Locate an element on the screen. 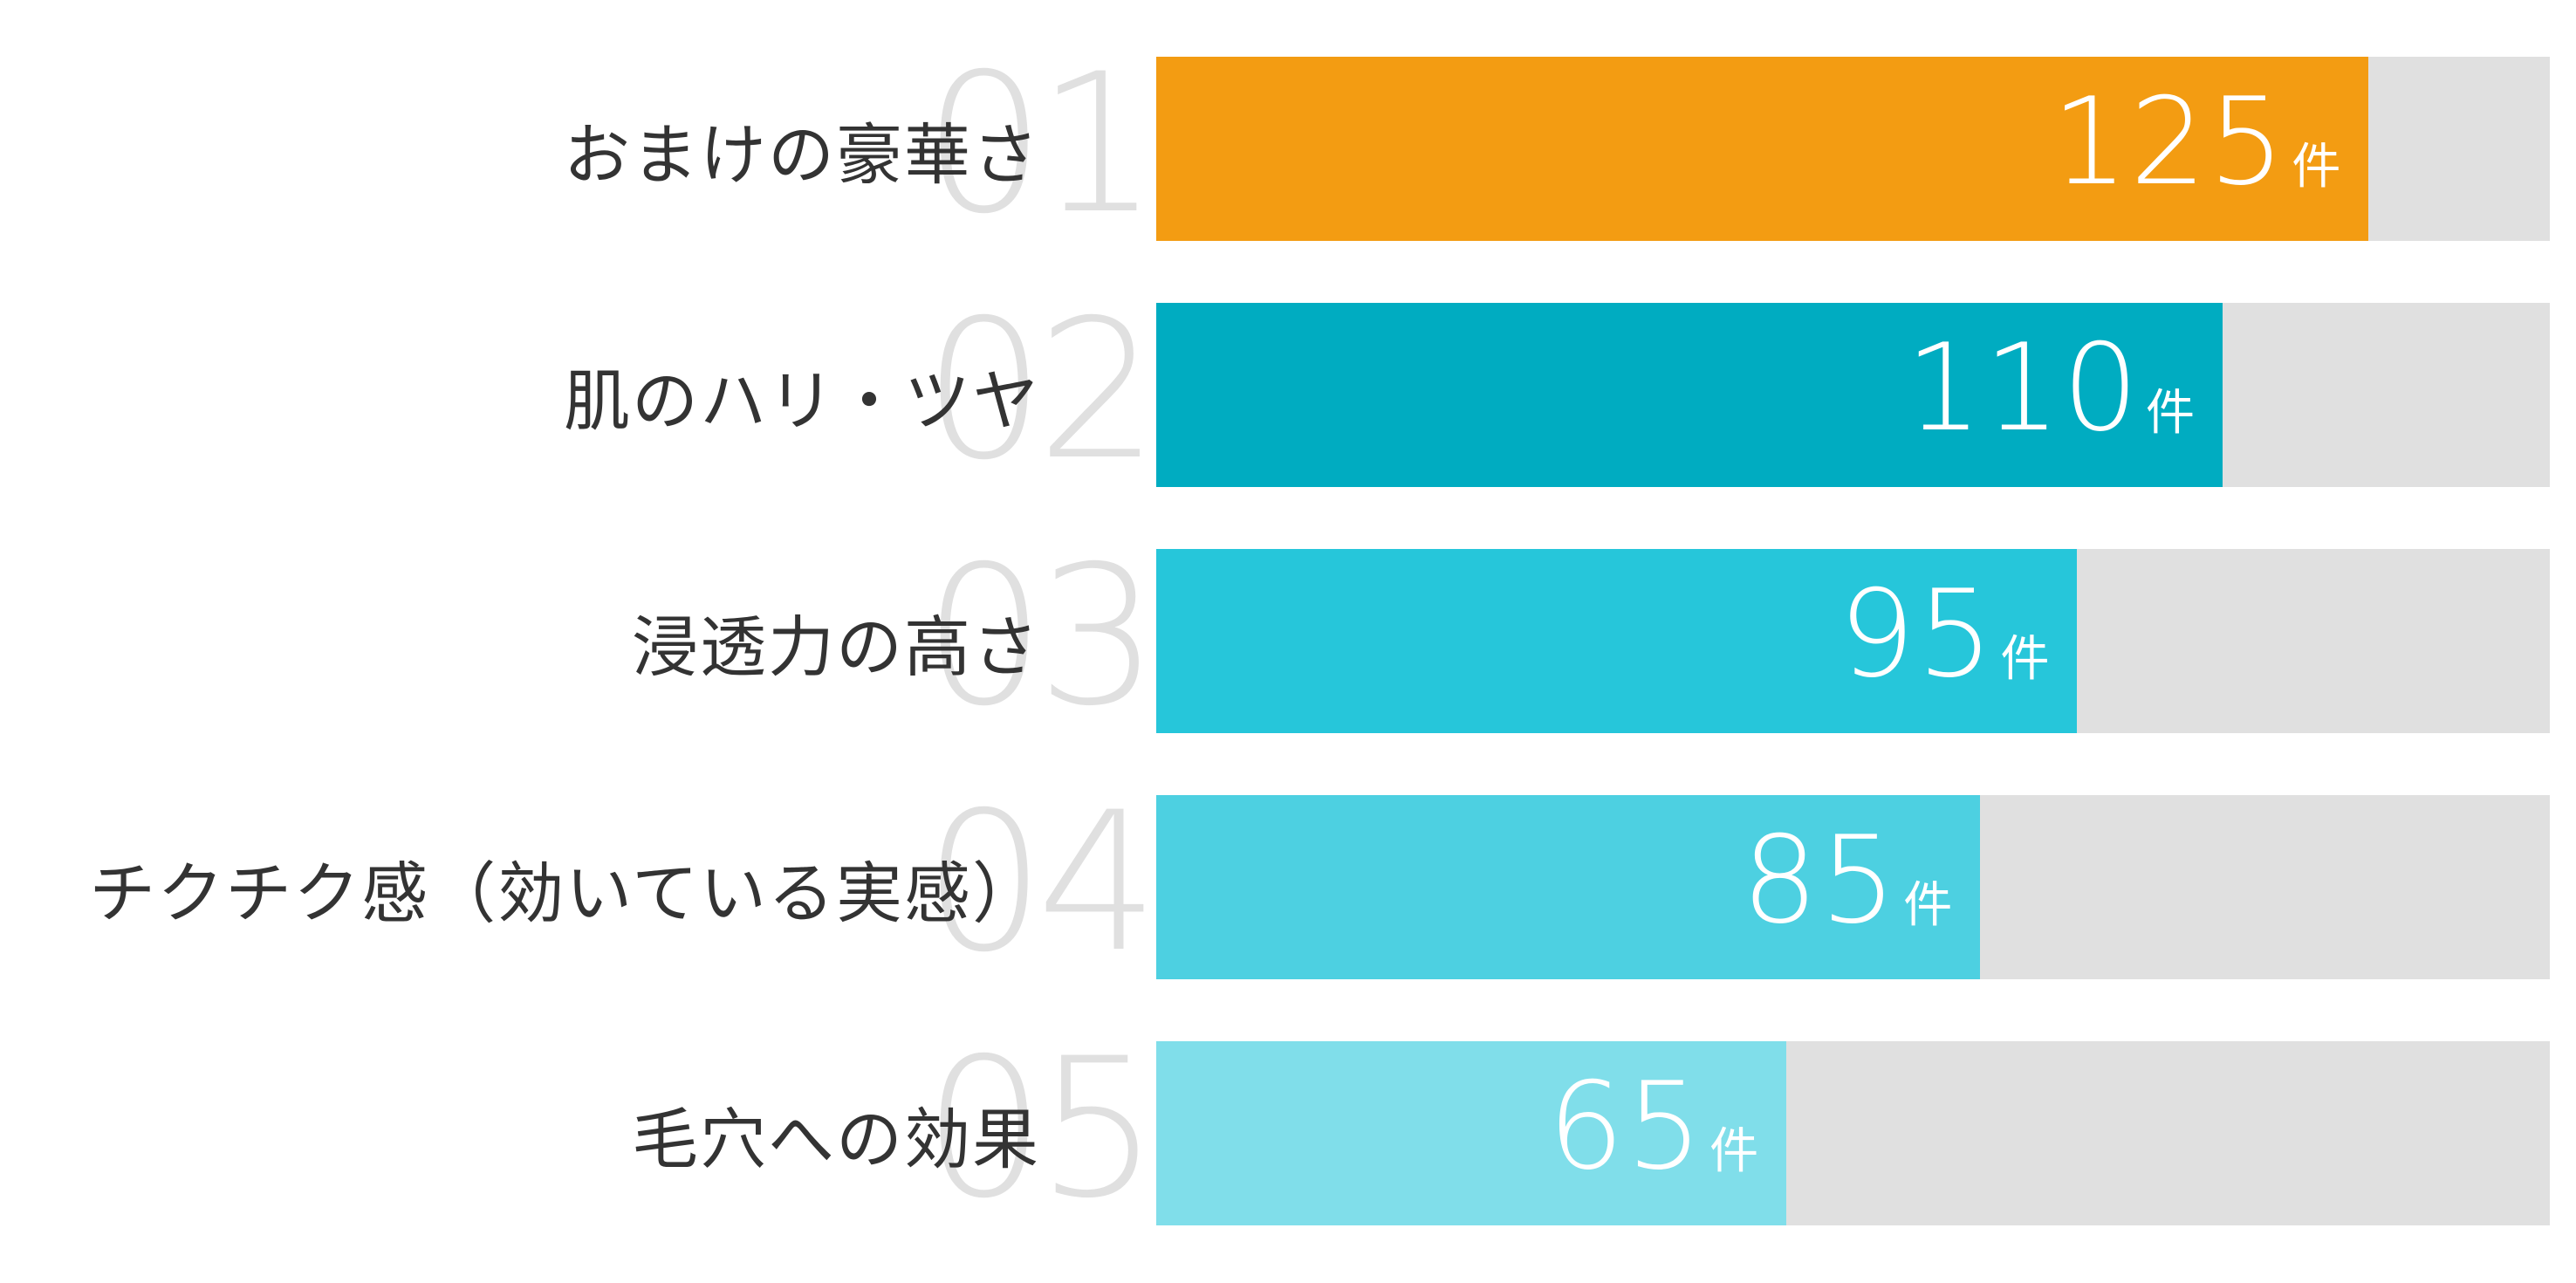 This screenshot has height=1283, width=2576. value-number: 85 is located at coordinates (1820, 880).